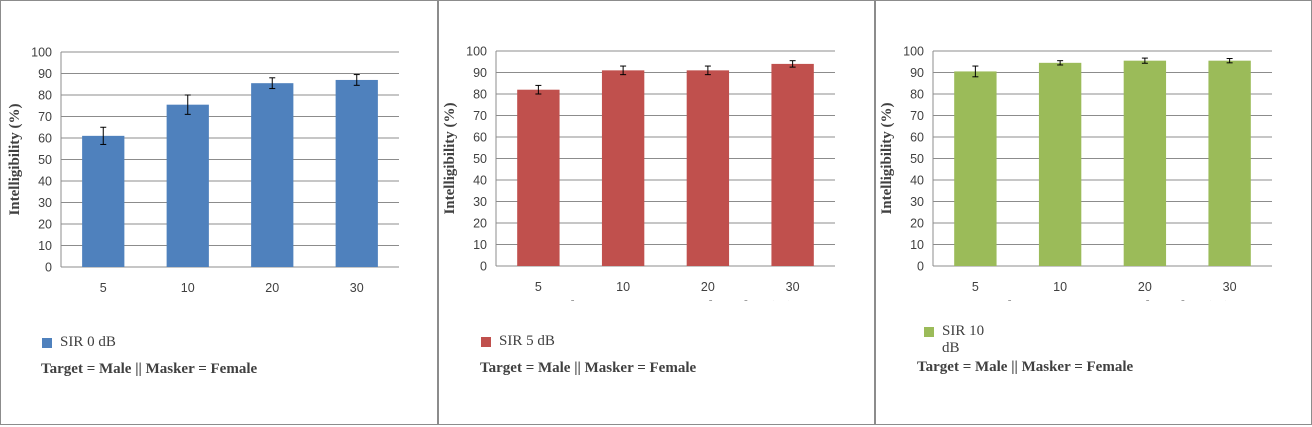  I want to click on legend-label: SIR 10 dB, so click(963, 339).